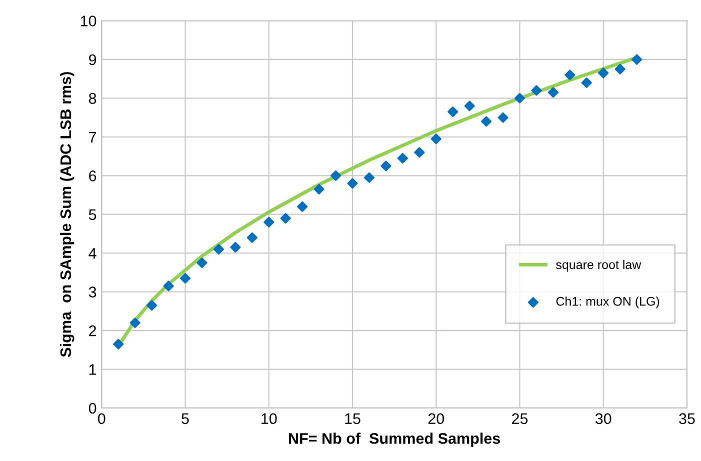 This screenshot has width=701, height=461. I want to click on y-tick-label: 1, so click(92, 369).